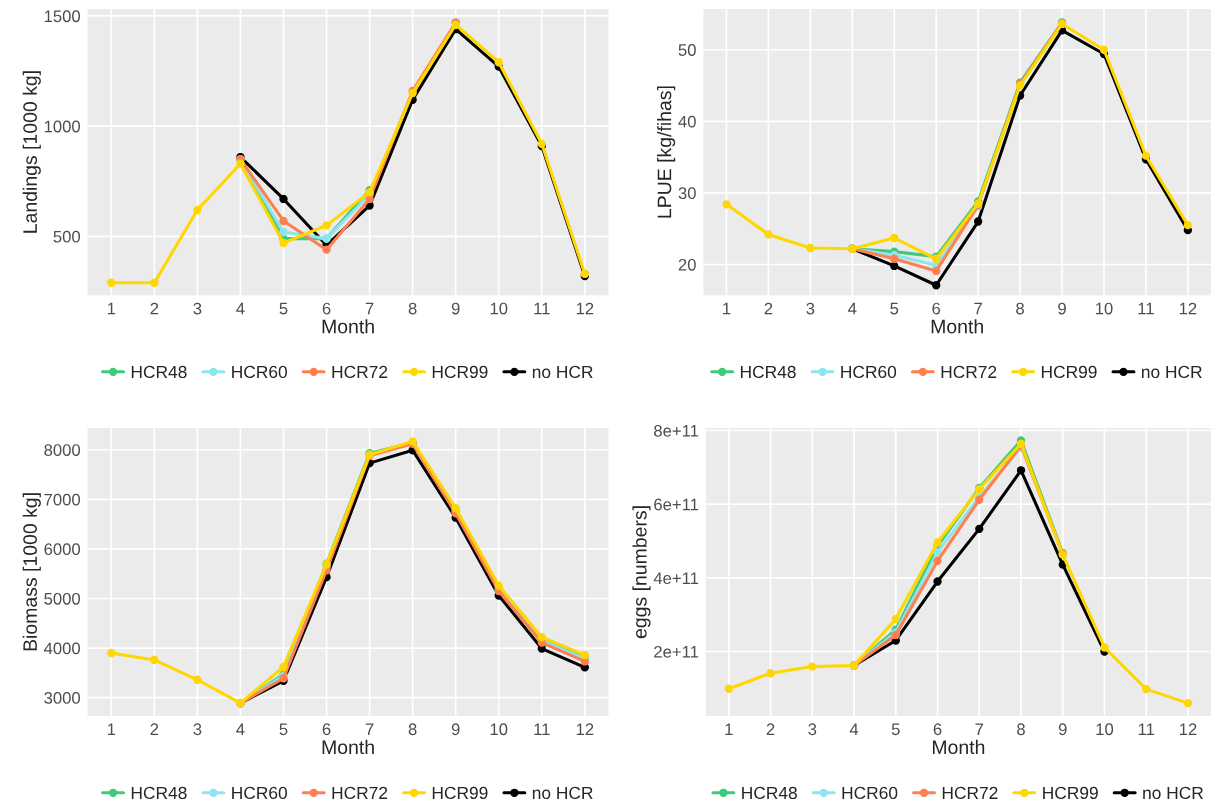 The width and height of the screenshot is (1217, 809). I want to click on y-tick-label: 20, so click(687, 264).